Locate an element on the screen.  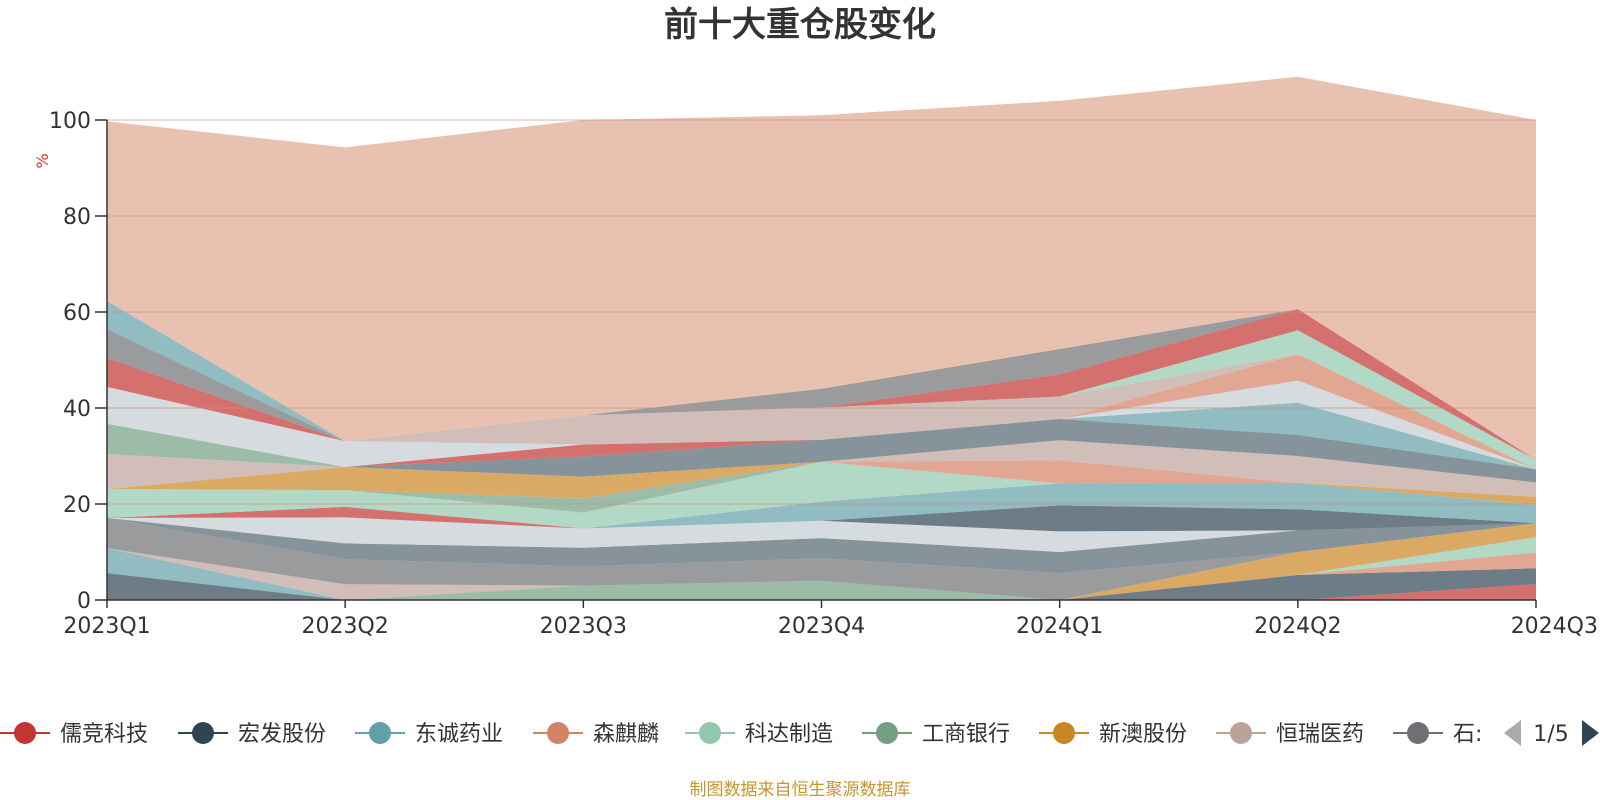
legend-item: 工商银行 is located at coordinates (936, 734).